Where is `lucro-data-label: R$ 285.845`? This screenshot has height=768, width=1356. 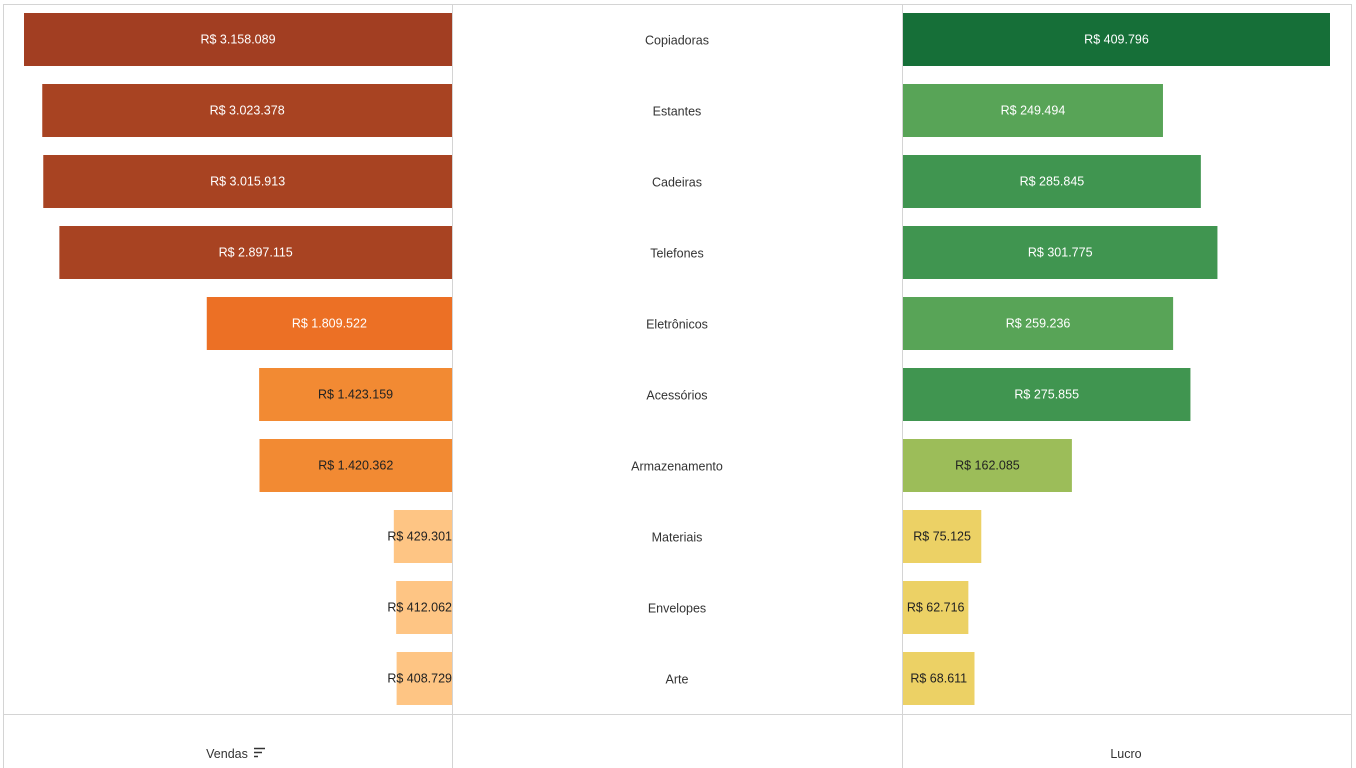 lucro-data-label: R$ 285.845 is located at coordinates (1052, 182).